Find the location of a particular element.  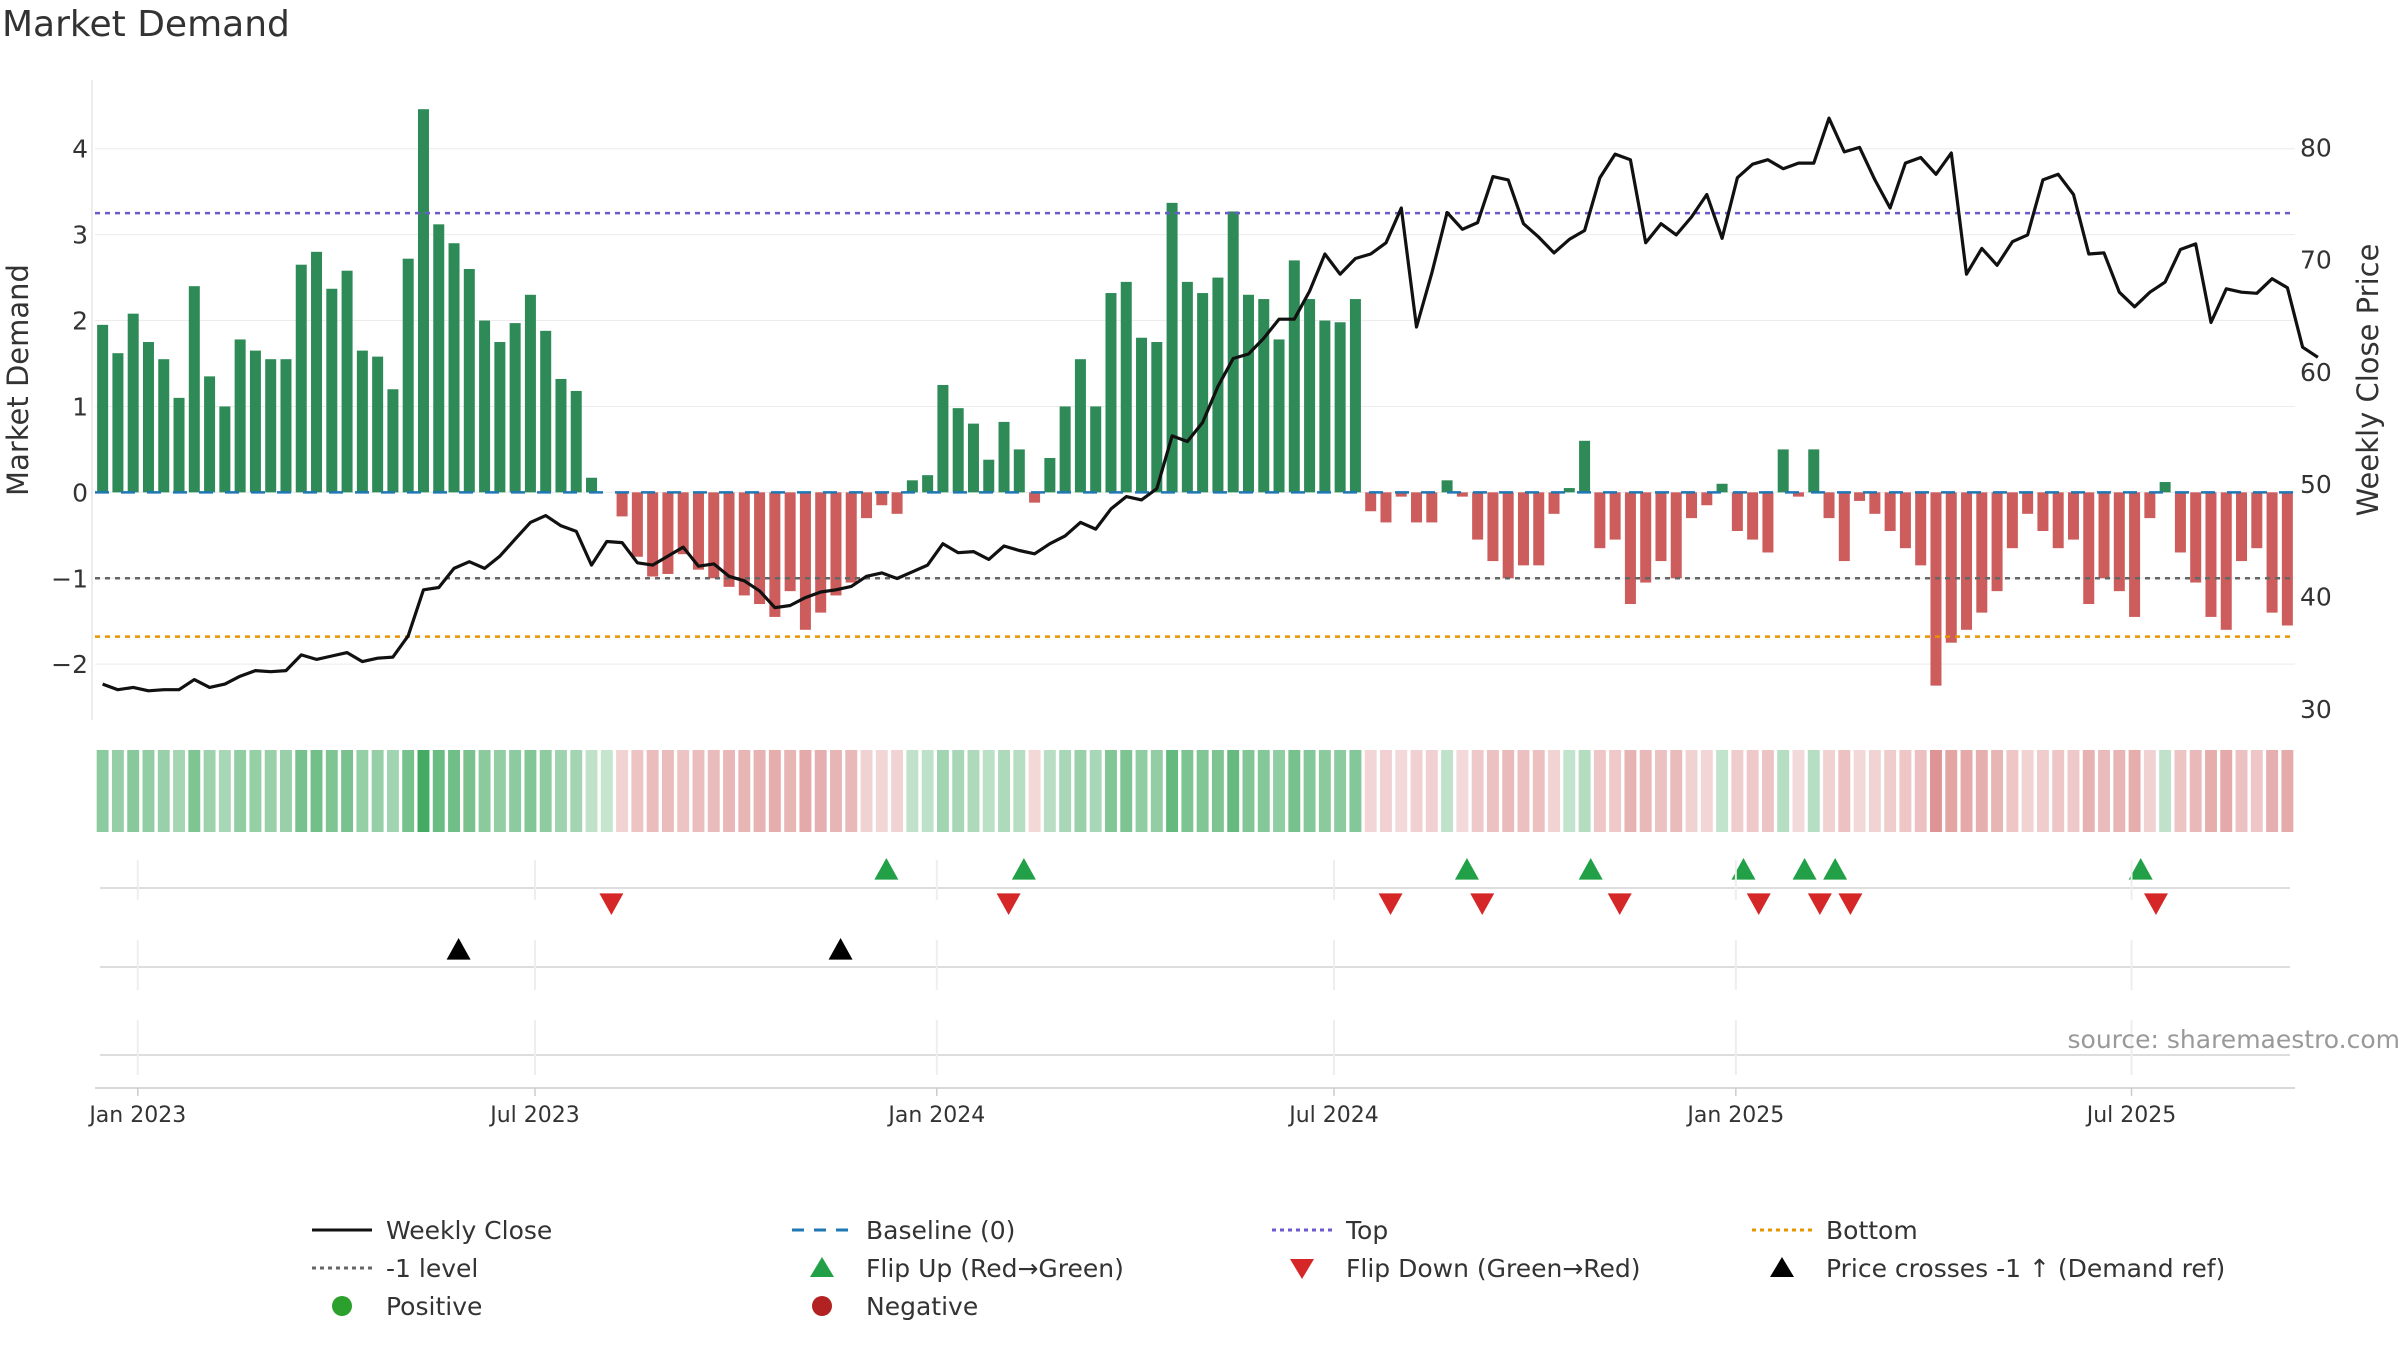

price-cross-marker is located at coordinates (458, 949).